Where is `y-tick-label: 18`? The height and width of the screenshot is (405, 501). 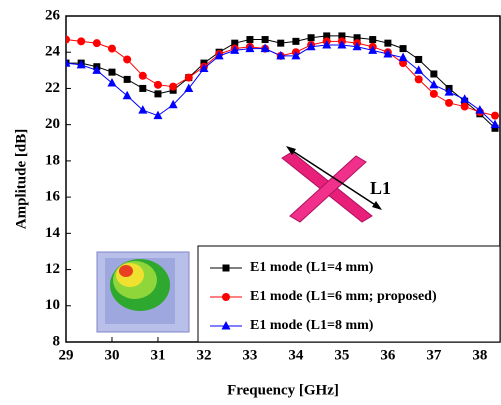
y-tick-label: 18 is located at coordinates (52, 160).